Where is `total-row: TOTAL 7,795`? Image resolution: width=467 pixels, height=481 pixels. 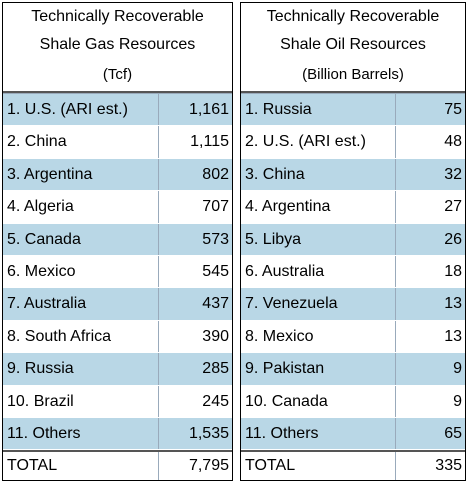 total-row: TOTAL 7,795 is located at coordinates (117, 465).